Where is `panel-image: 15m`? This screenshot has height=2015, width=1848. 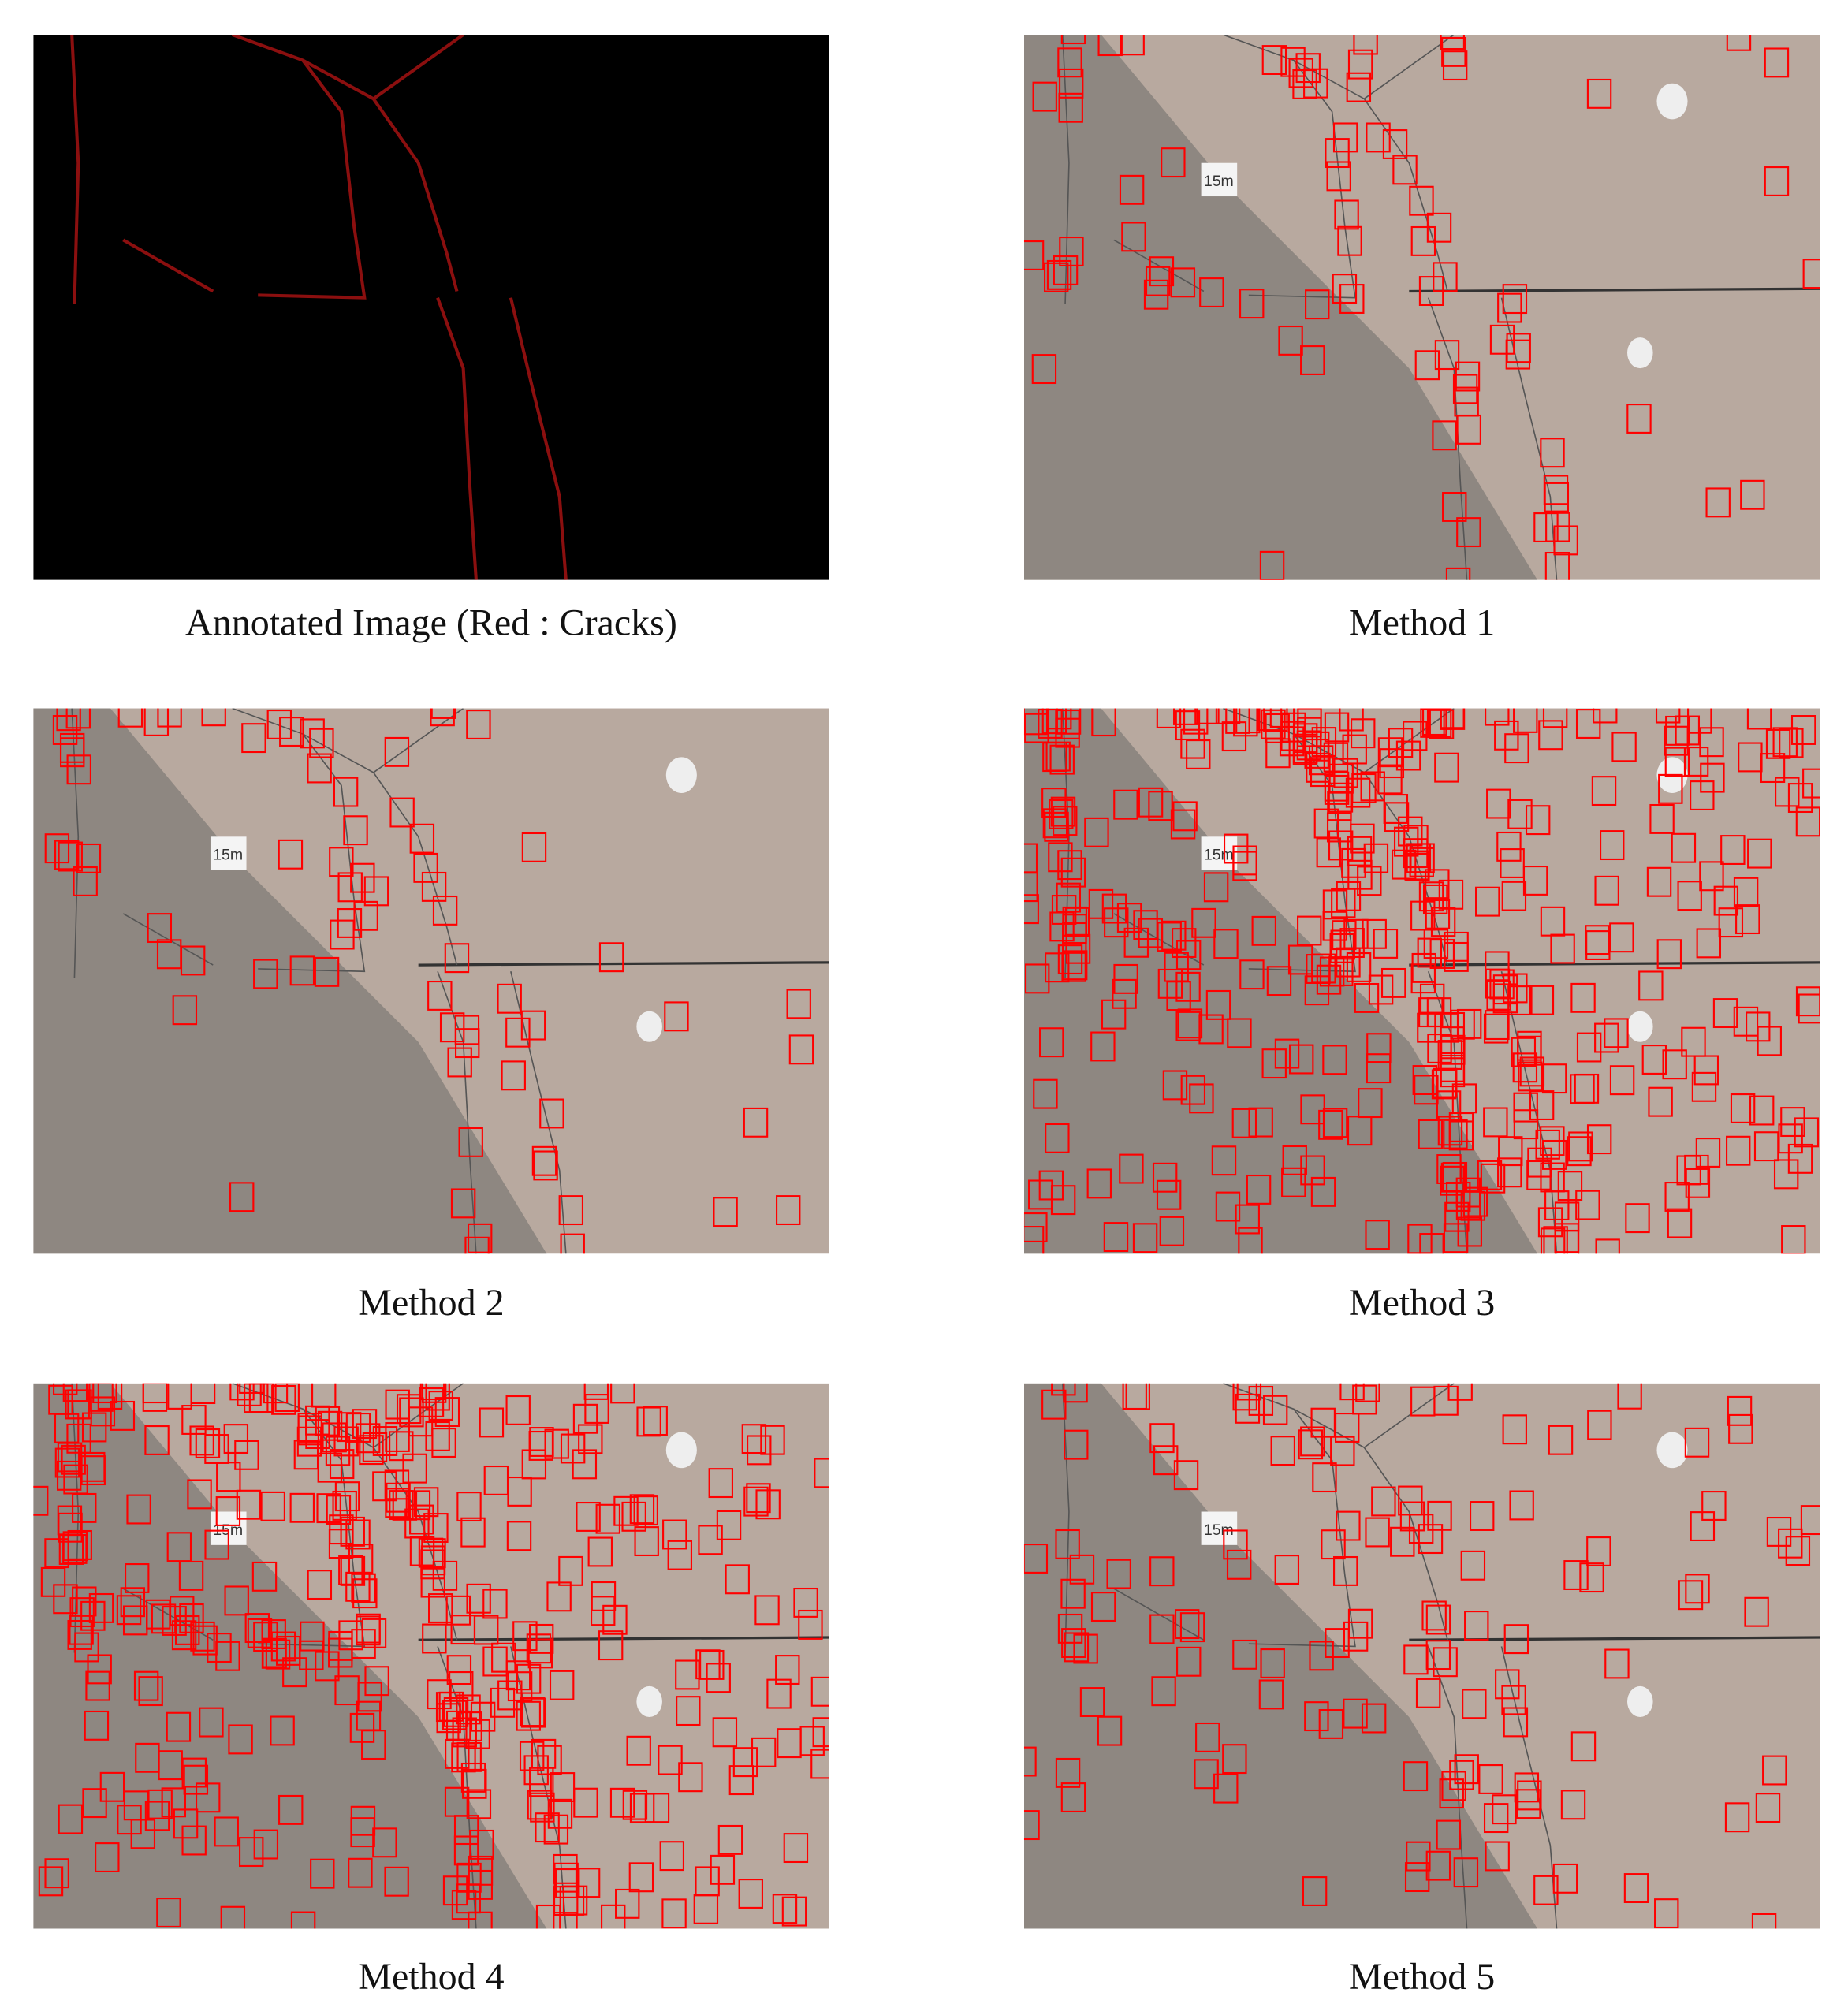 panel-image: 15m is located at coordinates (1421, 307).